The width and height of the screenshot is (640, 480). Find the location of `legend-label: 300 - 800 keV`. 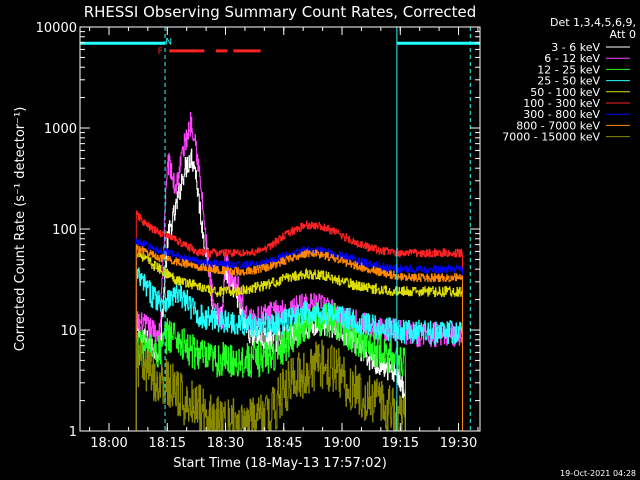

legend-label: 300 - 800 keV is located at coordinates (561, 114).